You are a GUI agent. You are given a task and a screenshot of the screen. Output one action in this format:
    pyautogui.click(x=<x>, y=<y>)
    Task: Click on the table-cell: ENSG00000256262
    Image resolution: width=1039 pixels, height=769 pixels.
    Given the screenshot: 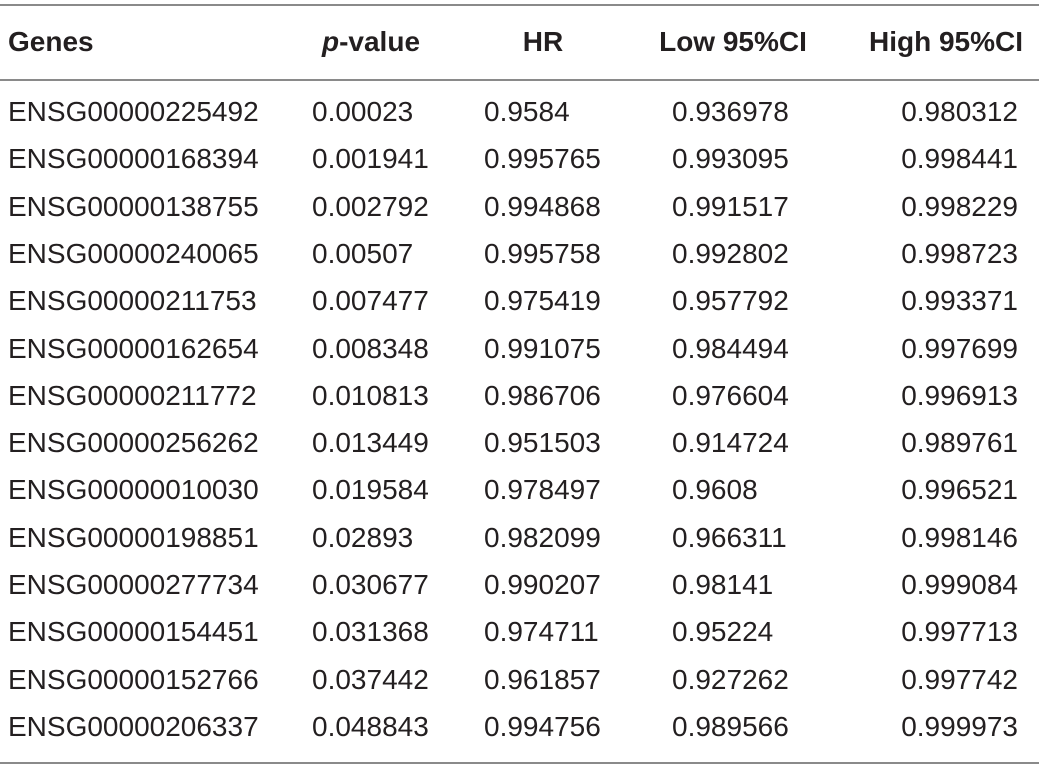 What is the action you would take?
    pyautogui.click(x=133, y=443)
    